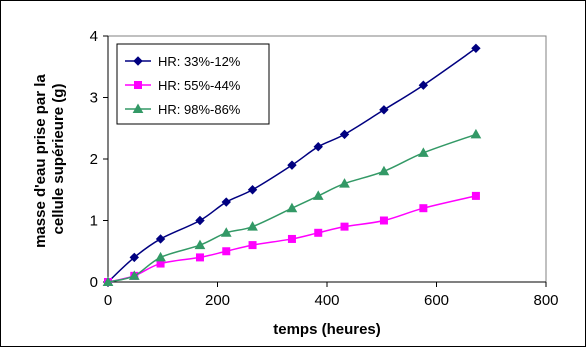 The width and height of the screenshot is (586, 351). What do you see at coordinates (40, 161) in the screenshot?
I see `y-axis-title-line-1: masse d'eau prise par la` at bounding box center [40, 161].